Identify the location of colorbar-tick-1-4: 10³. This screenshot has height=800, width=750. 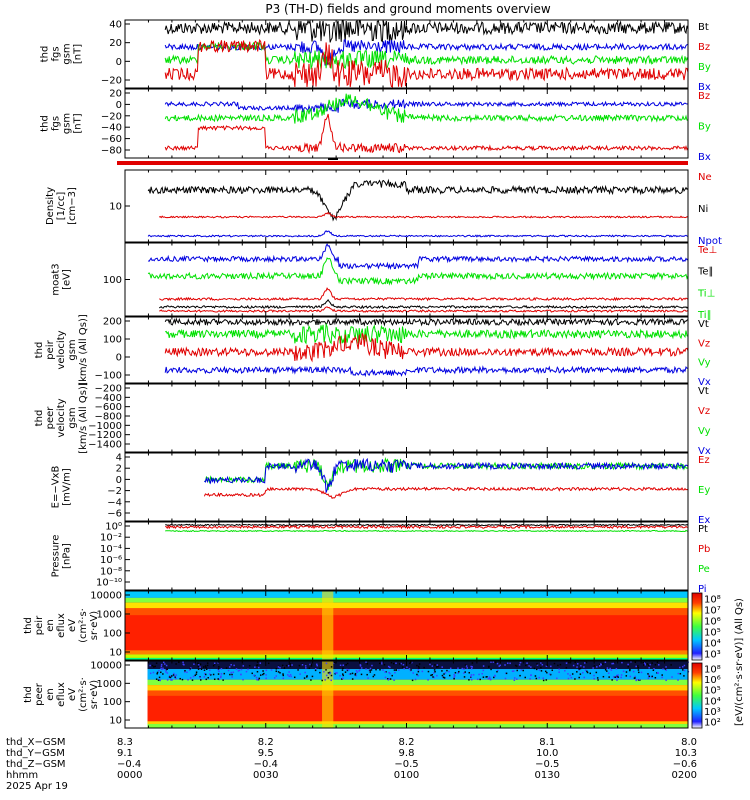
(712, 712).